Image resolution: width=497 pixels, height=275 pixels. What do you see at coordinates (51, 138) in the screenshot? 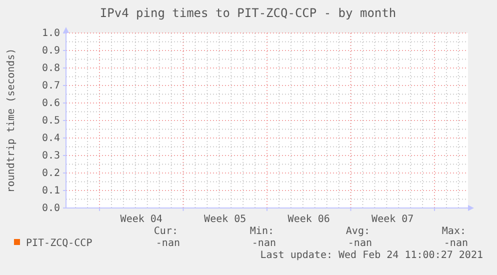
I see `y-tick-label: 0.4` at bounding box center [51, 138].